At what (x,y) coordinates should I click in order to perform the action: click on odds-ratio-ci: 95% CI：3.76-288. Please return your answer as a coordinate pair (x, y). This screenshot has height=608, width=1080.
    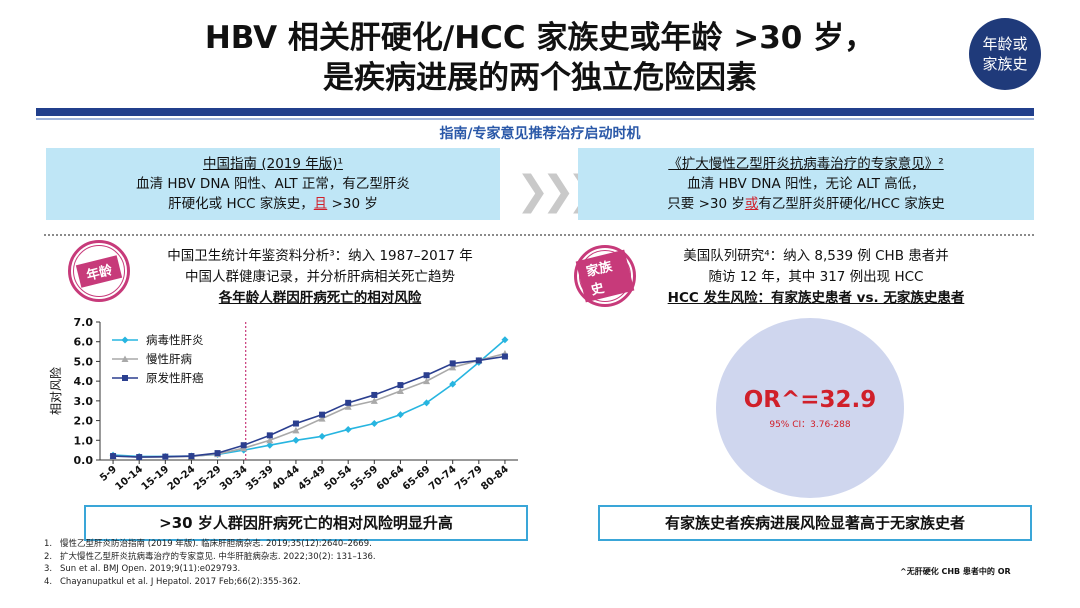
    Looking at the image, I should click on (810, 424).